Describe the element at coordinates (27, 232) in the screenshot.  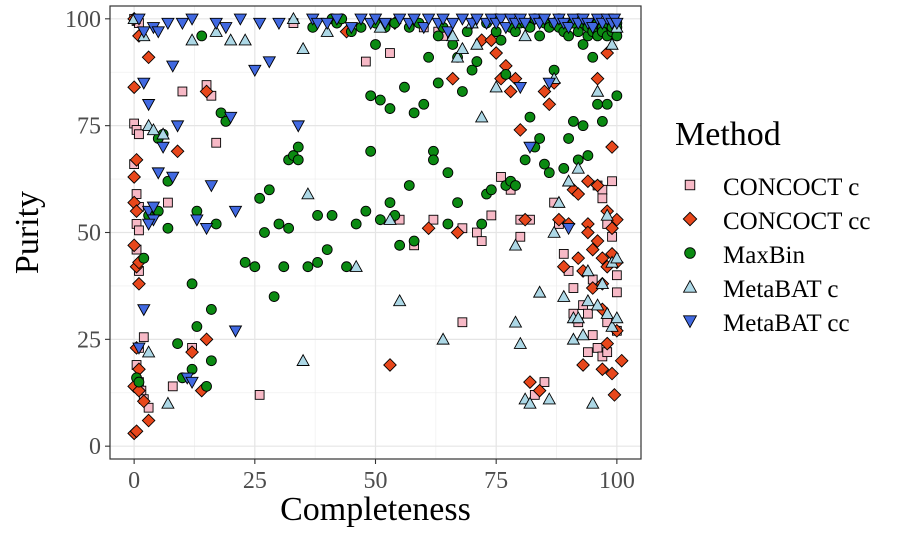
I see `y-axis-title: Purity` at that location.